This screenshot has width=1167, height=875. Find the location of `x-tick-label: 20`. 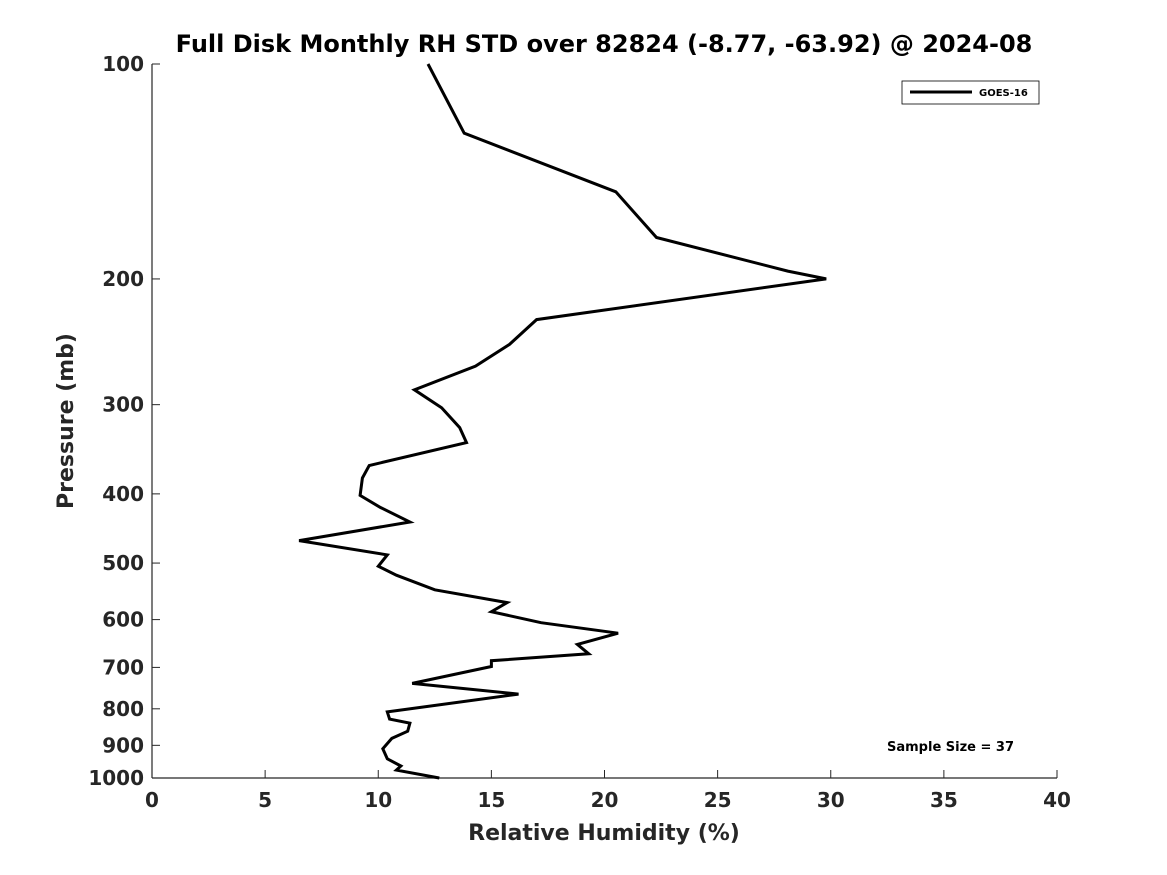

x-tick-label: 20 is located at coordinates (605, 800).